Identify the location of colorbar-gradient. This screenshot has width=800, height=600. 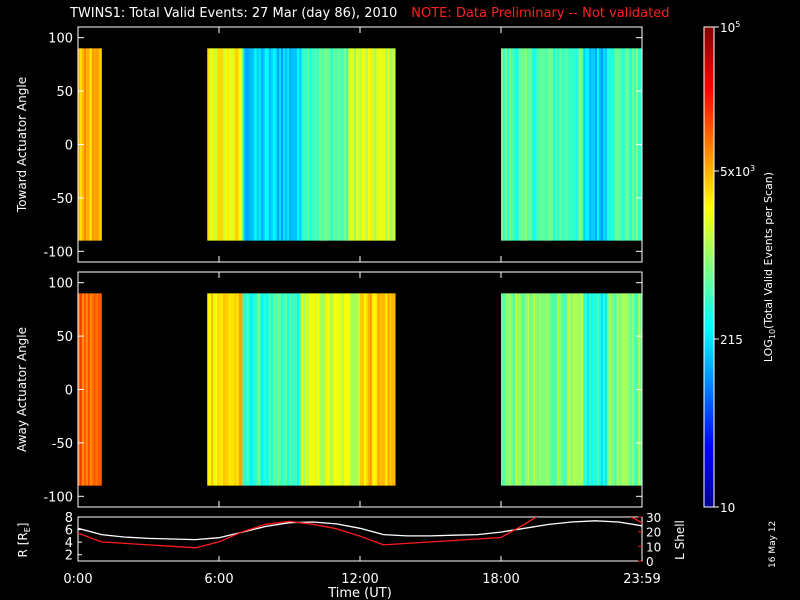
(709, 267).